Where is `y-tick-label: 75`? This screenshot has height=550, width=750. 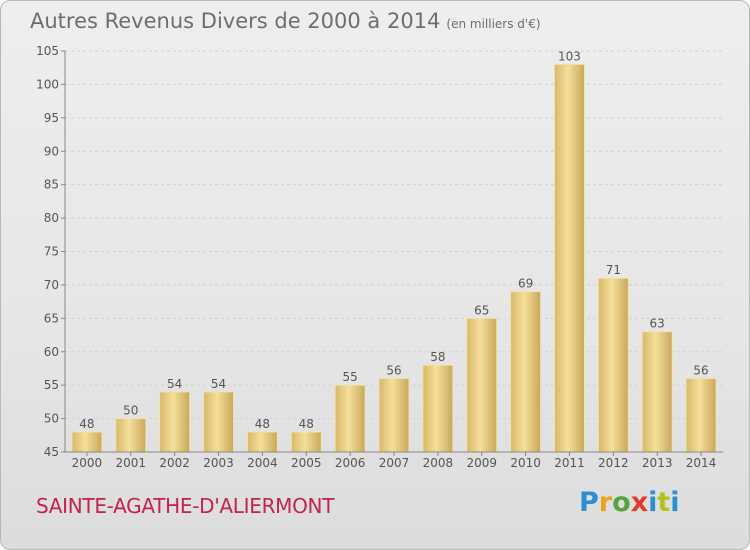
y-tick-label: 75 is located at coordinates (51, 252).